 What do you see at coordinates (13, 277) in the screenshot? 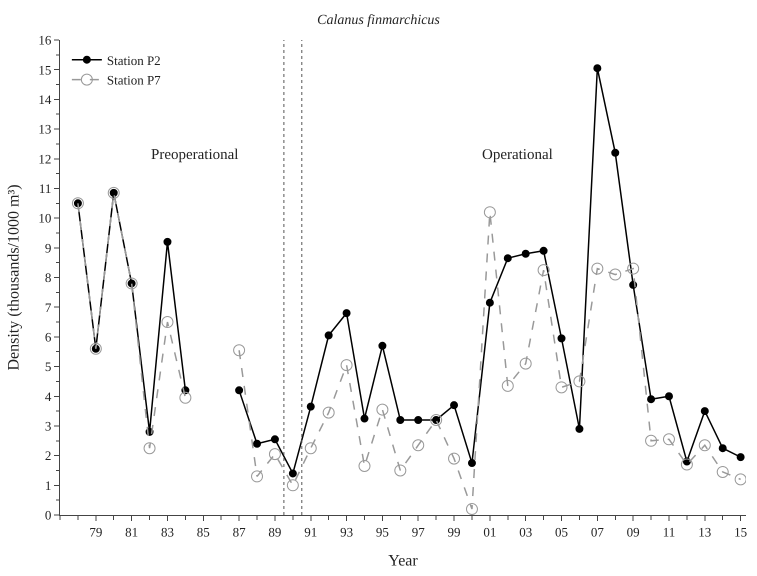
I see `y-axis-title: Density (thousands/1000 m³)` at bounding box center [13, 277].